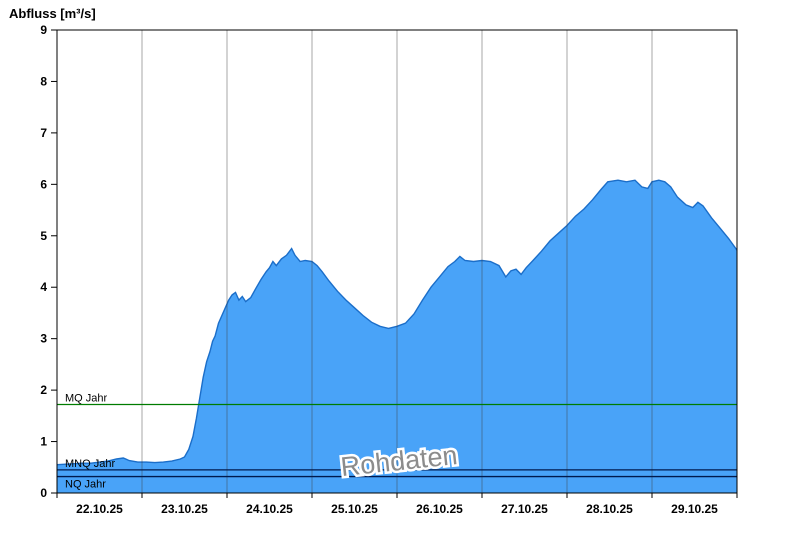 This screenshot has width=800, height=550. What do you see at coordinates (99, 509) in the screenshot?
I see `x-date-label: 22.10.25` at bounding box center [99, 509].